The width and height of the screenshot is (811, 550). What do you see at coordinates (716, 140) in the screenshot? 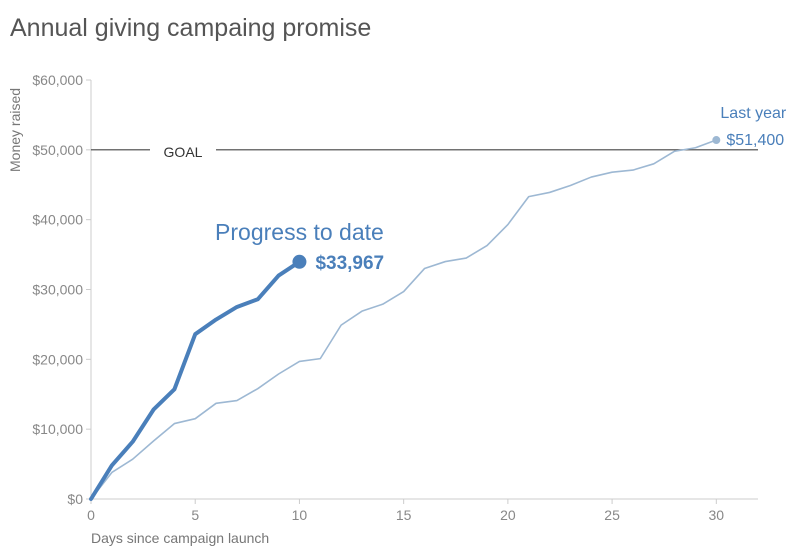
I see `last-year-end-point` at bounding box center [716, 140].